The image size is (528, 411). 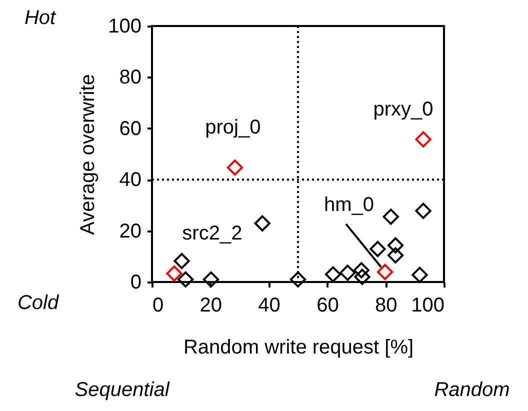 What do you see at coordinates (130, 129) in the screenshot?
I see `y-tick-label: 60` at bounding box center [130, 129].